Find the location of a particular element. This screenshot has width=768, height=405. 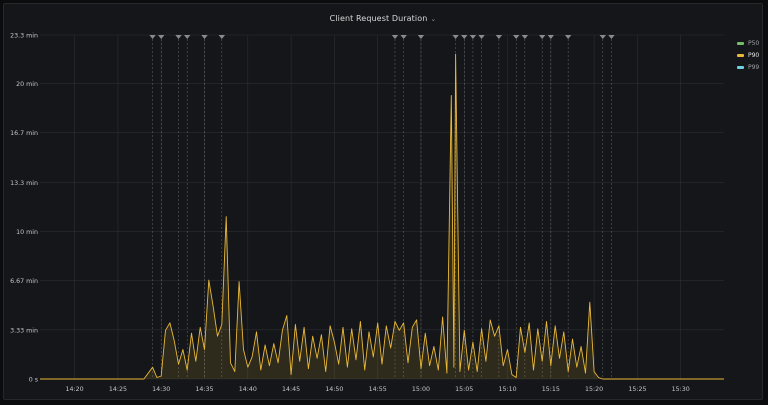

x-tick-label: 15:20 is located at coordinates (594, 389).